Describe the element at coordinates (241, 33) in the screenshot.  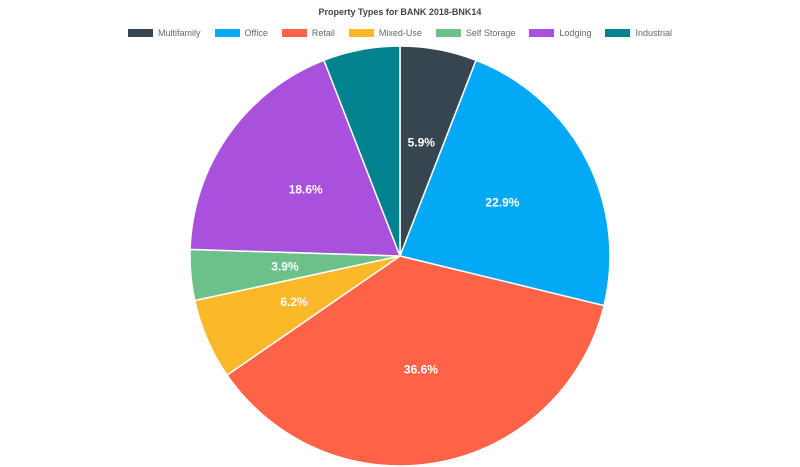
I see `legend-item-office: Office` at that location.